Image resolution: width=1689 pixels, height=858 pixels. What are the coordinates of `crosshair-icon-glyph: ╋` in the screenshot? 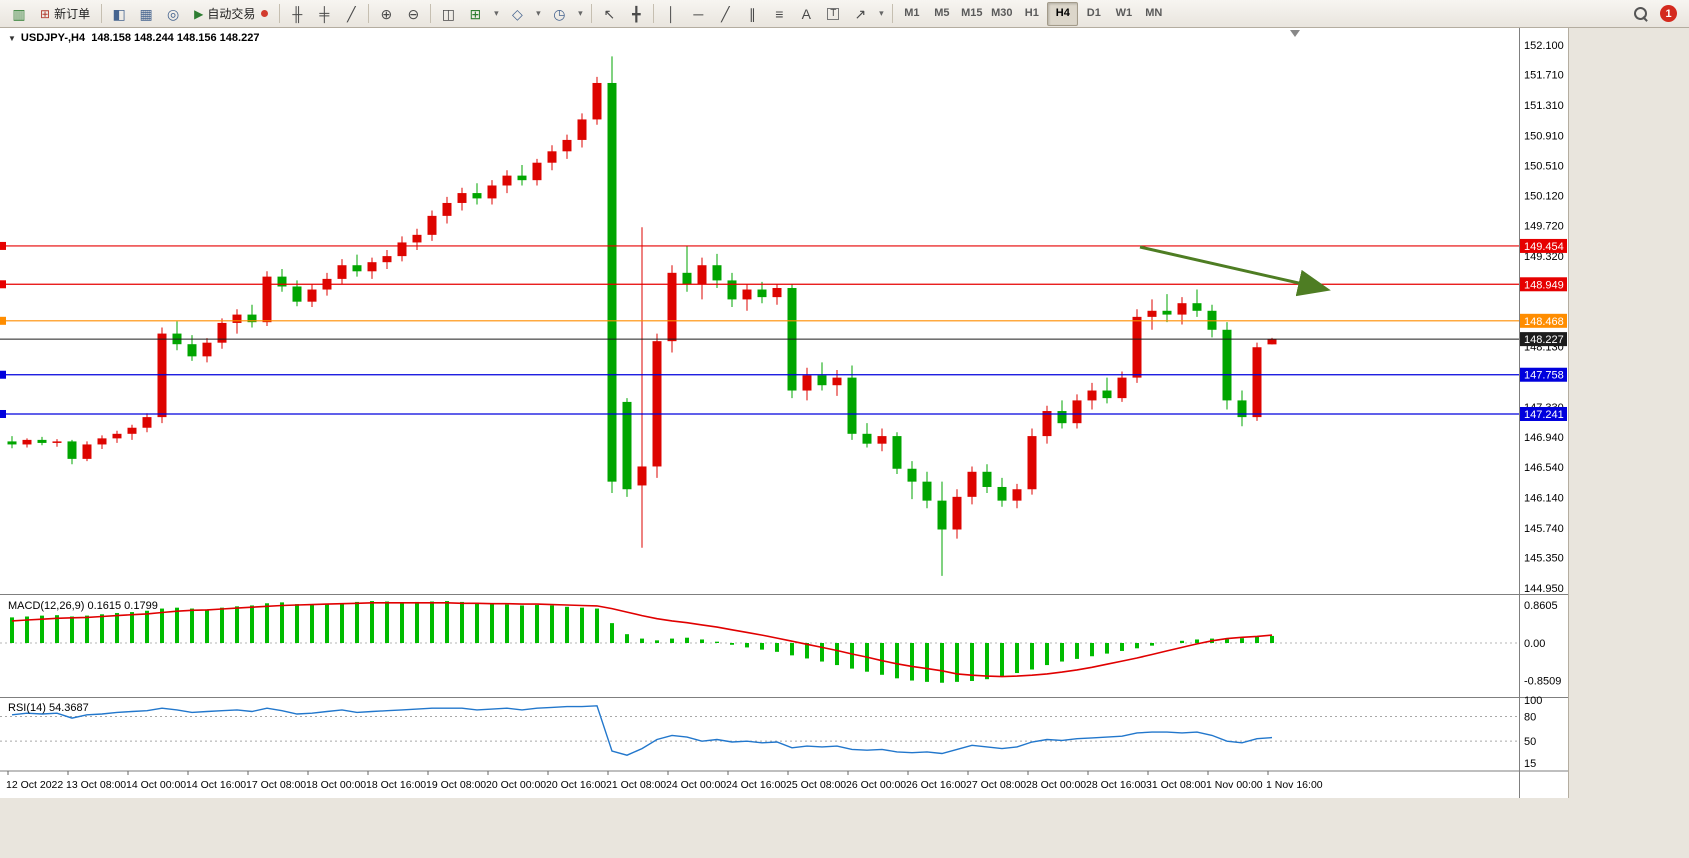 It's located at (636, 13).